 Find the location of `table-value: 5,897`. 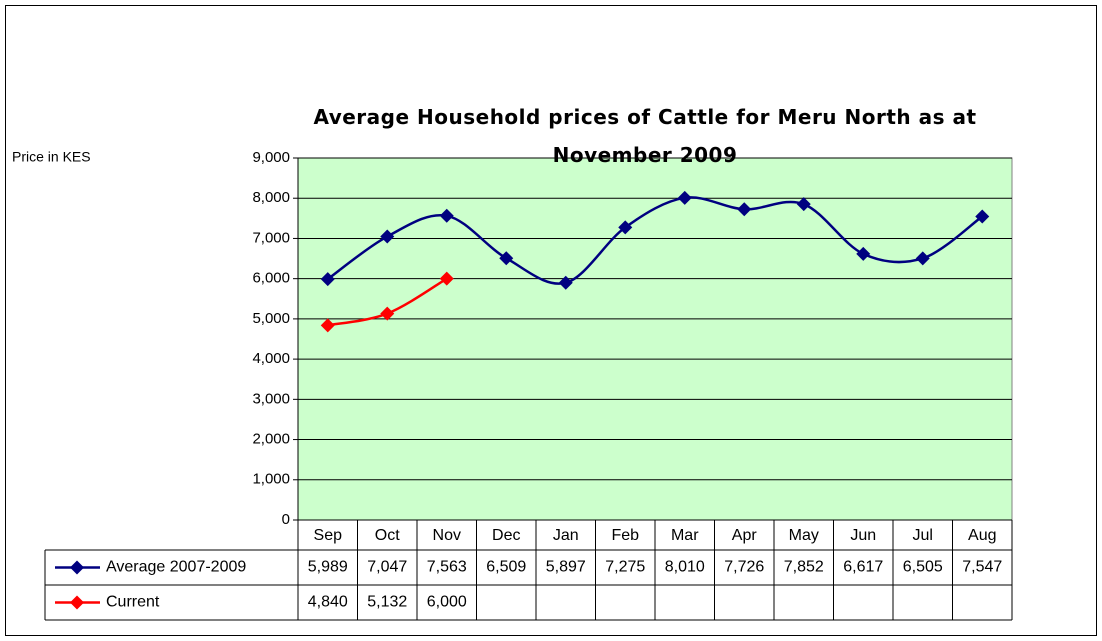

table-value: 5,897 is located at coordinates (566, 567).